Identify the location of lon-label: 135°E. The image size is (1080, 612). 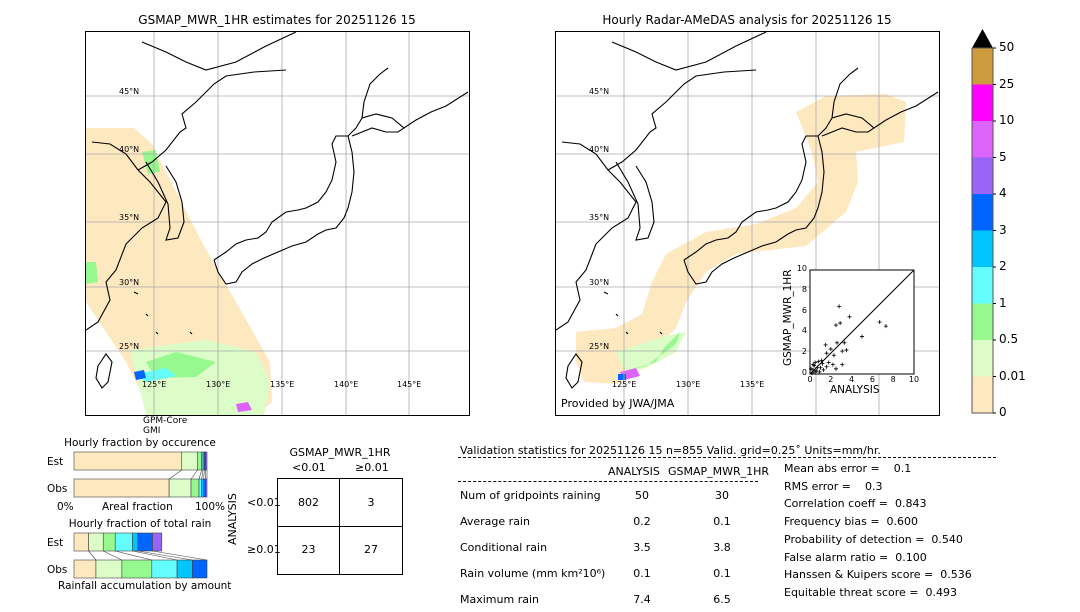
(282, 384).